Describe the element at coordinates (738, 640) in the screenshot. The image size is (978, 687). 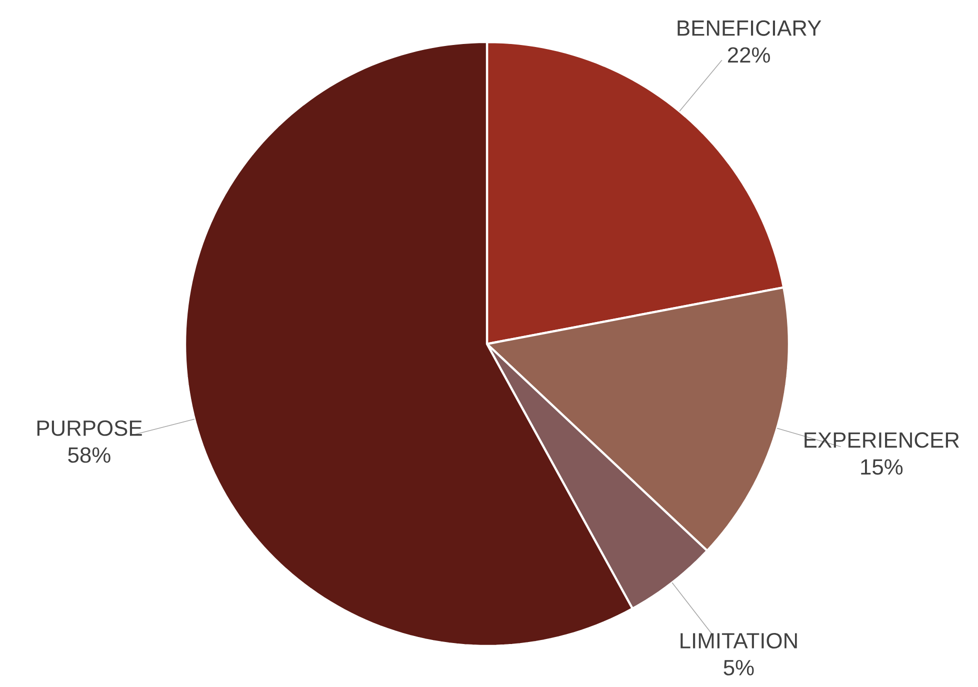
I see `slice-label: LIMITATION` at that location.